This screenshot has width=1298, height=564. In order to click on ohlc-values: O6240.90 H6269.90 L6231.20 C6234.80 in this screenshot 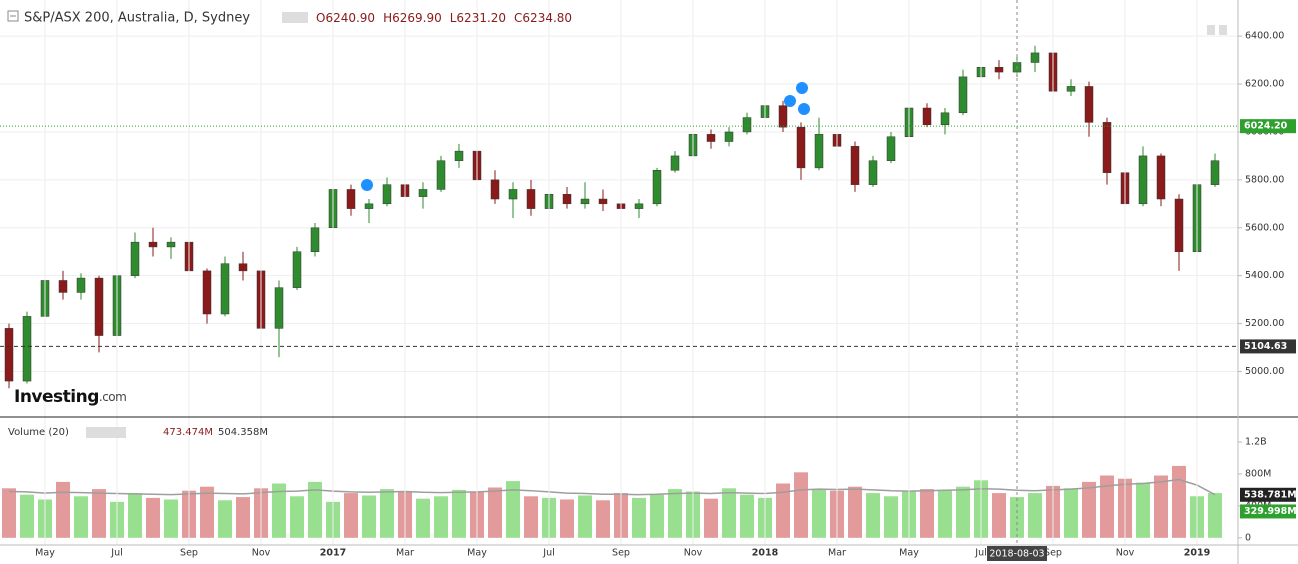, I will do `click(444, 18)`.